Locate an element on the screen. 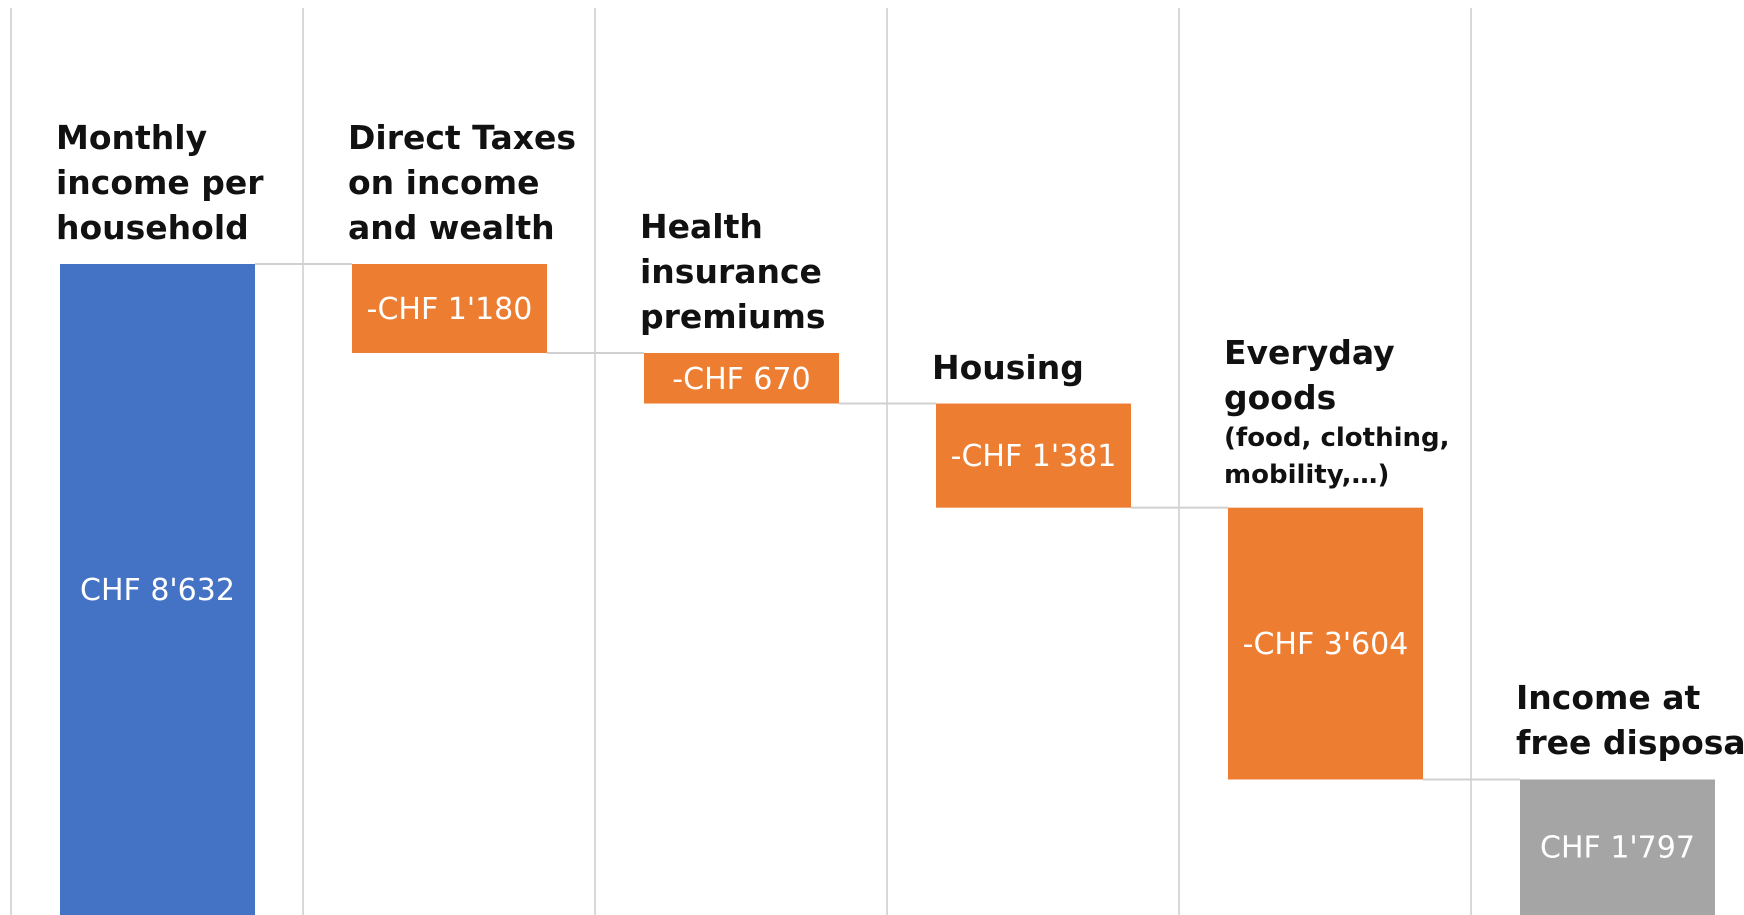  category-label-box: Income at free disposal is located at coordinates (1630, 382).